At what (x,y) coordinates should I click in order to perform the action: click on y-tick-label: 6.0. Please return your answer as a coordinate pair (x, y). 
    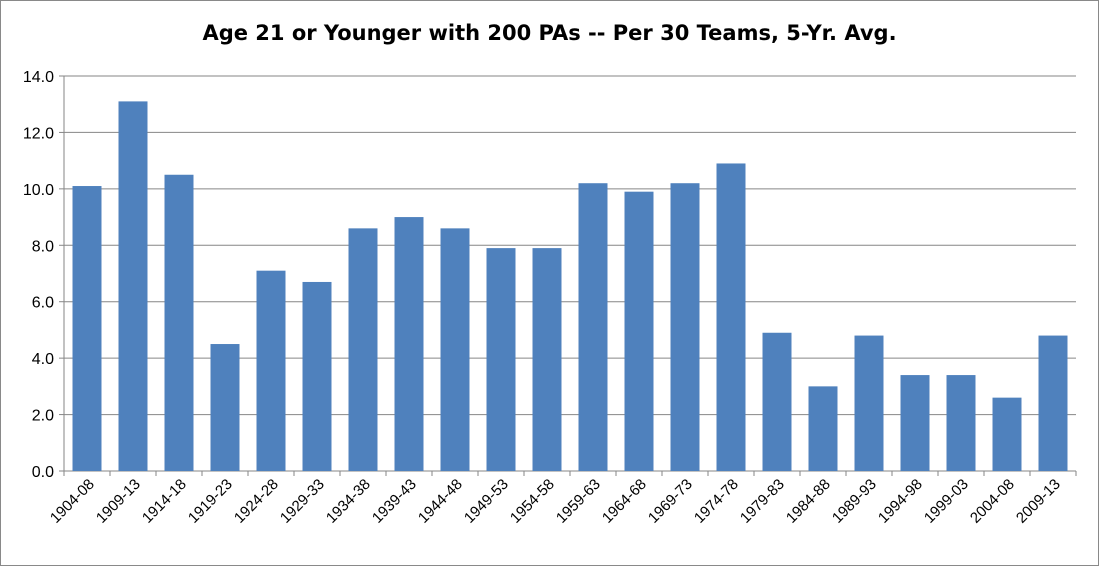
    Looking at the image, I should click on (43, 303).